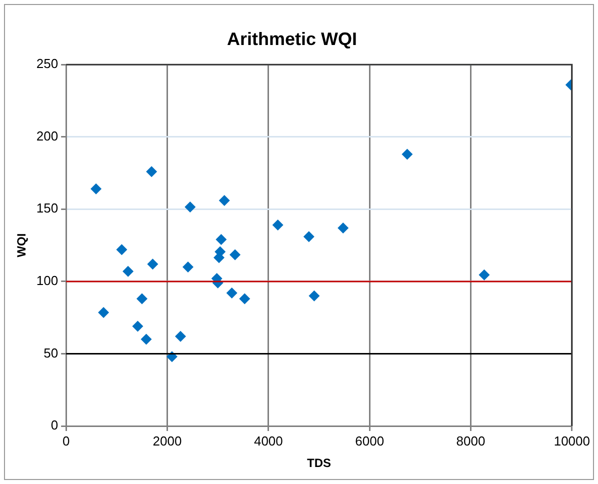 This screenshot has height=484, width=598. What do you see at coordinates (47, 208) in the screenshot?
I see `y-tick-label: 150` at bounding box center [47, 208].